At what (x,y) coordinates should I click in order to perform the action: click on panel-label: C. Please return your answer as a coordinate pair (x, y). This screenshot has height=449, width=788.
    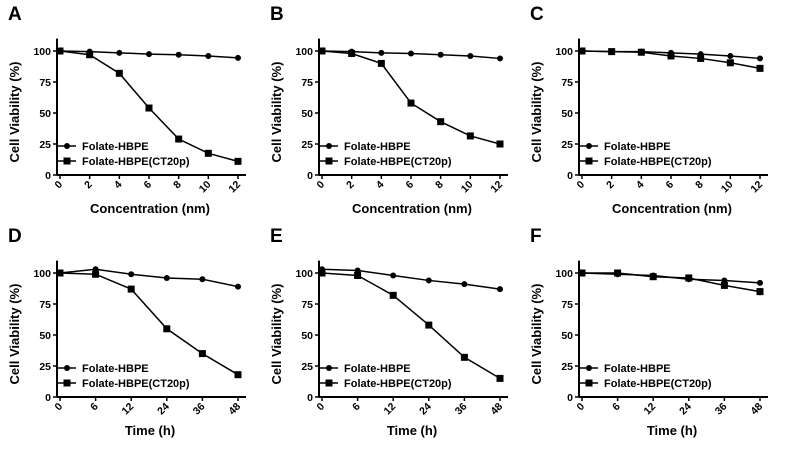
    Looking at the image, I should click on (537, 14).